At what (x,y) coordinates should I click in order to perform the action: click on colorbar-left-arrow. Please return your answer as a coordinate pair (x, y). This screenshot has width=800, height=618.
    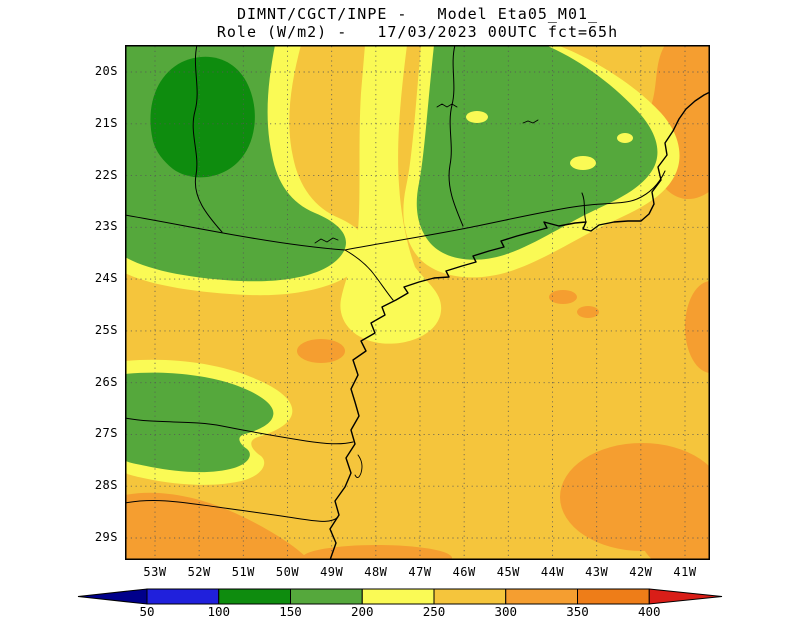
    Looking at the image, I should click on (112, 596).